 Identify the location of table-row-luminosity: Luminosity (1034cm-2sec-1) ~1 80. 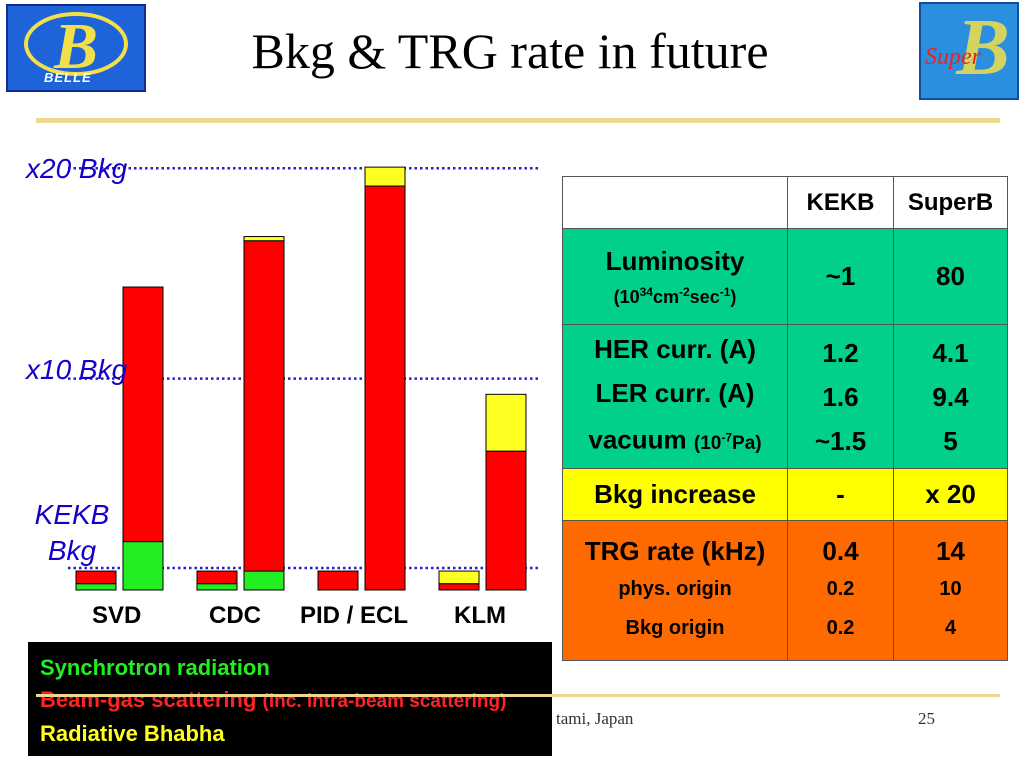
(785, 276).